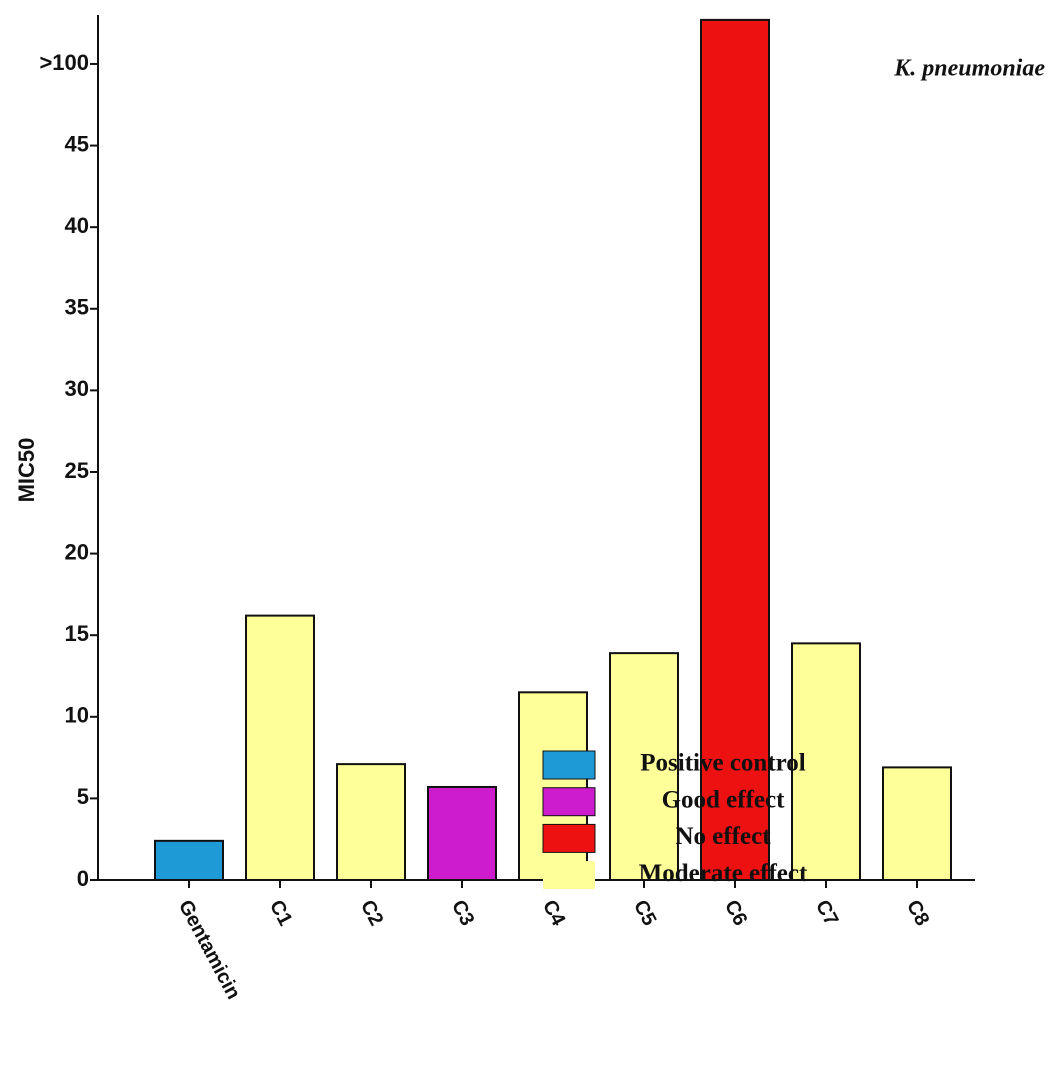 The height and width of the screenshot is (1092, 1052). Describe the element at coordinates (77, 307) in the screenshot. I see `y-tick-label: 35` at that location.